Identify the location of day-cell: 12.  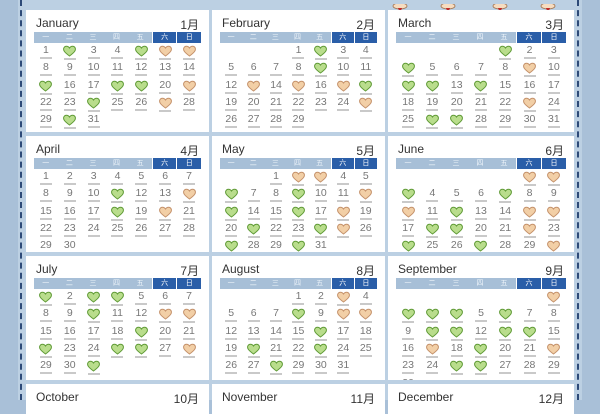
(141, 316).